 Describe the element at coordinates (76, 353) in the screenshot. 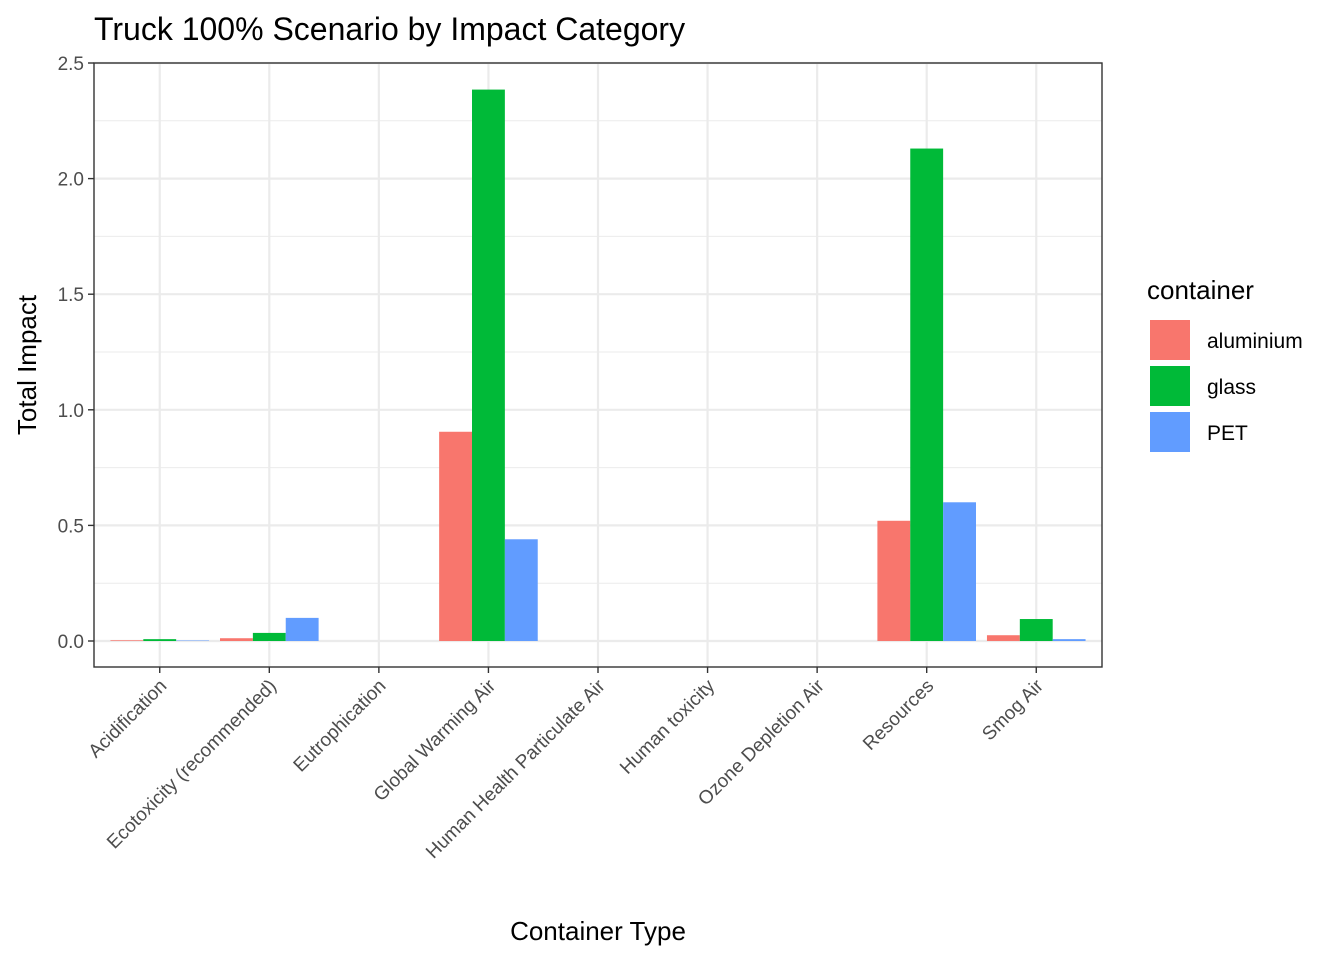

I see `y-axis: 0.0 0.5 1.0 1.5 2.0 2.5` at that location.